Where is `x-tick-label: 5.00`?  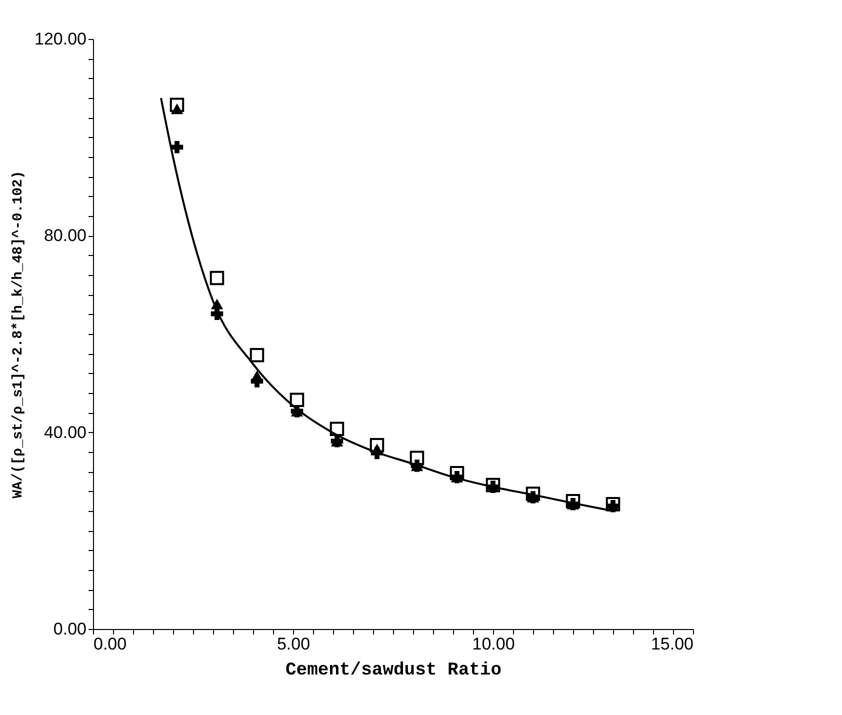 x-tick-label: 5.00 is located at coordinates (293, 644).